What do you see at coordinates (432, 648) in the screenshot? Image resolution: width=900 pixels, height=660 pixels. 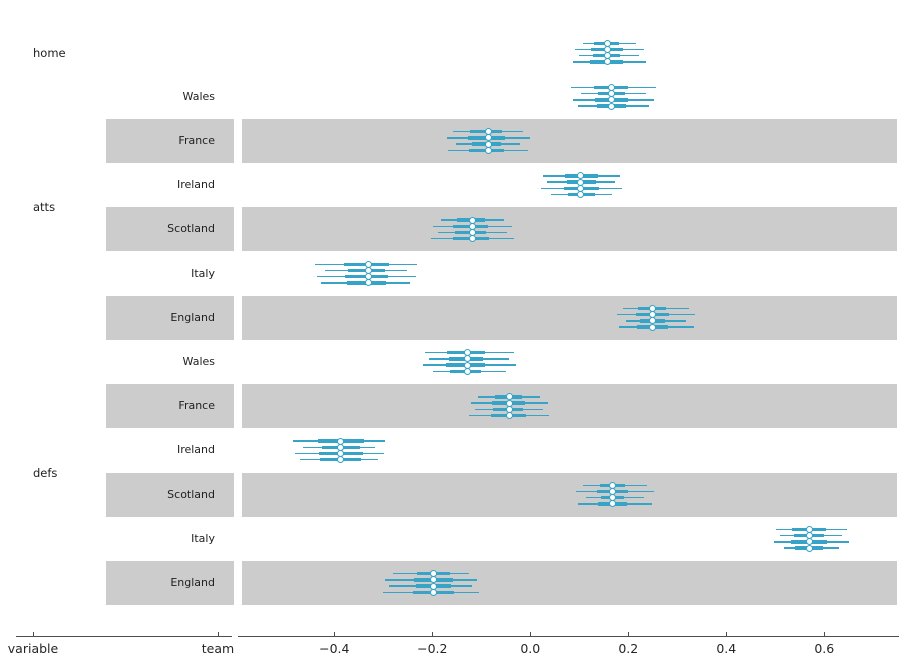 I see `x-axis-tick-label: −0.2` at bounding box center [432, 648].